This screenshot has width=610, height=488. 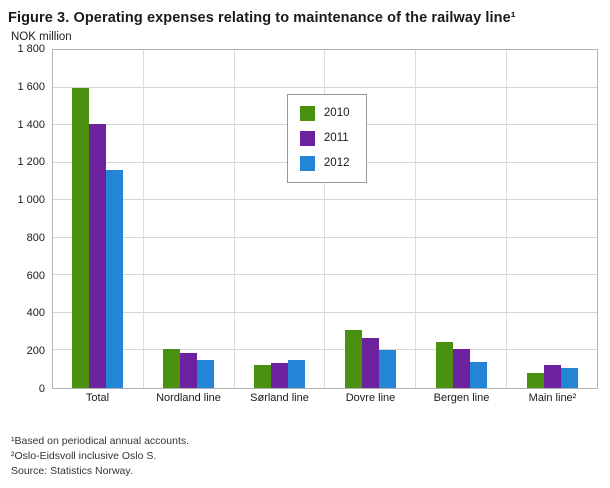 I want to click on y-tick-label: 400, so click(x=35, y=313).